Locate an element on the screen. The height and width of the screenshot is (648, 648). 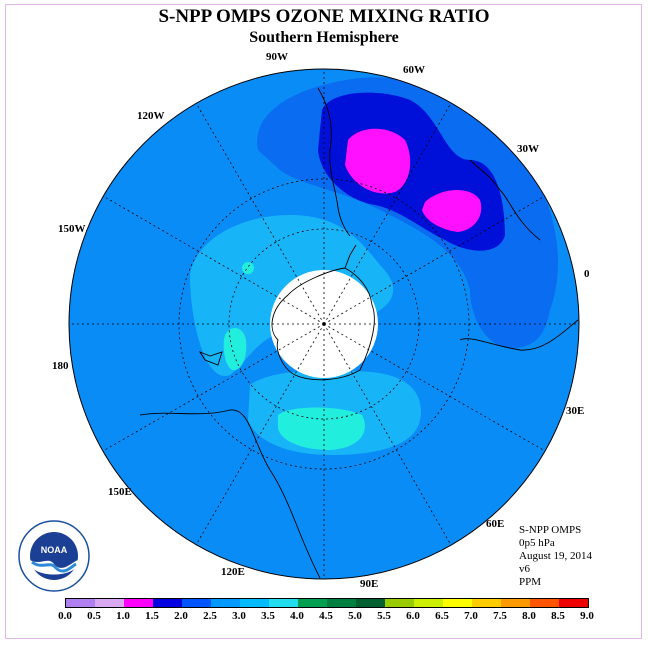
field-3p5-4p0-blob is located at coordinates (248, 268).